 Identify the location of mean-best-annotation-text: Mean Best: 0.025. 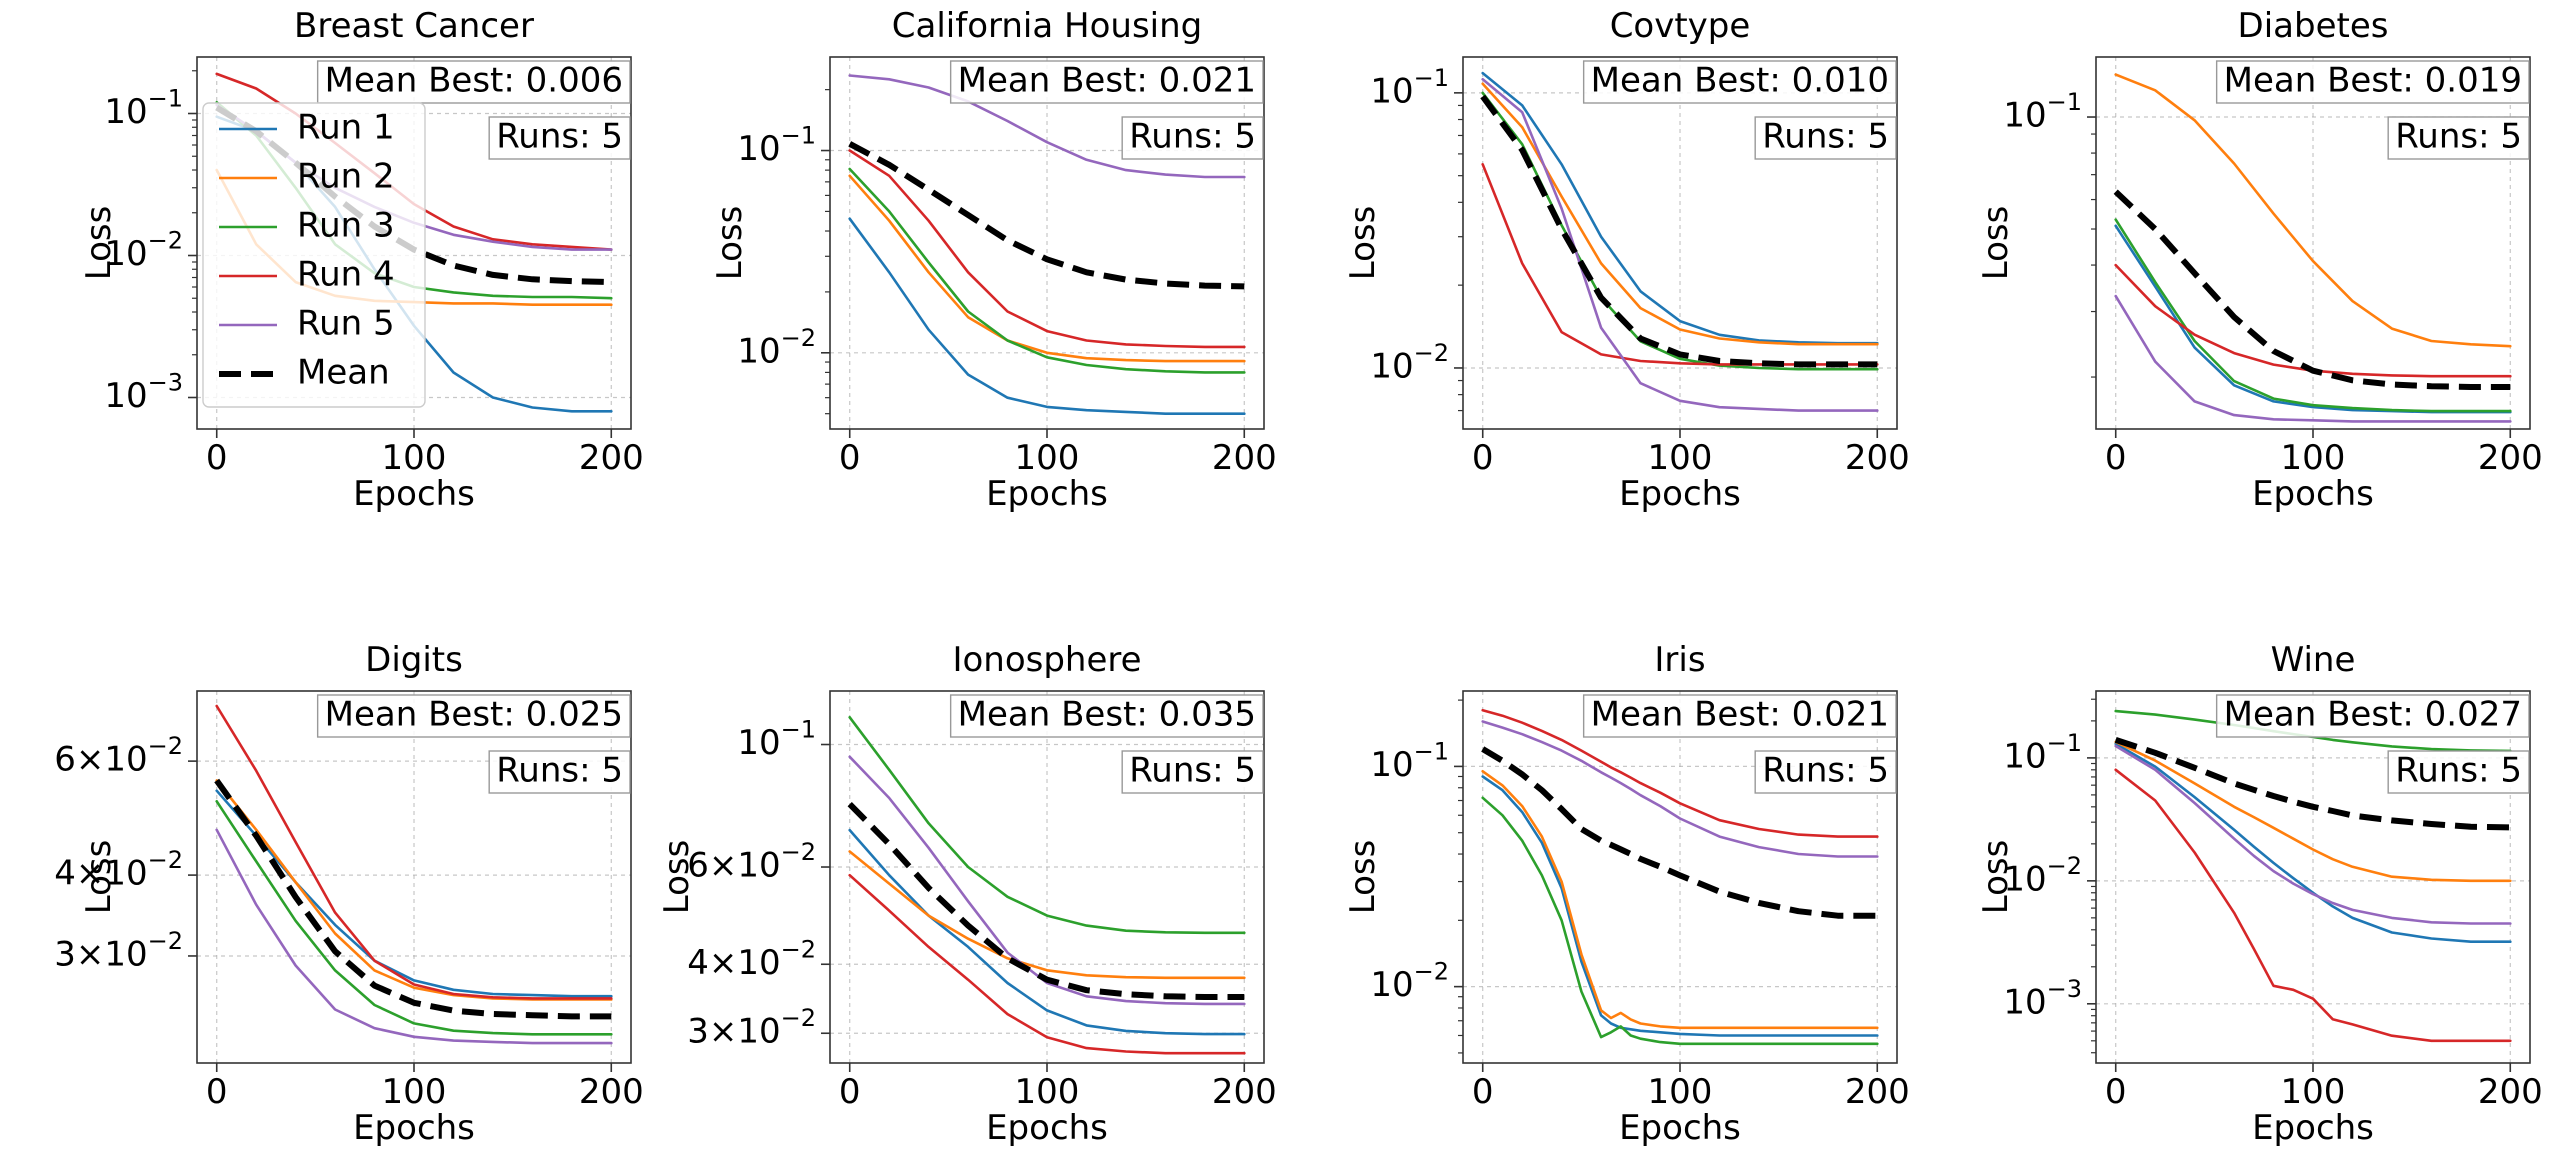
(474, 715).